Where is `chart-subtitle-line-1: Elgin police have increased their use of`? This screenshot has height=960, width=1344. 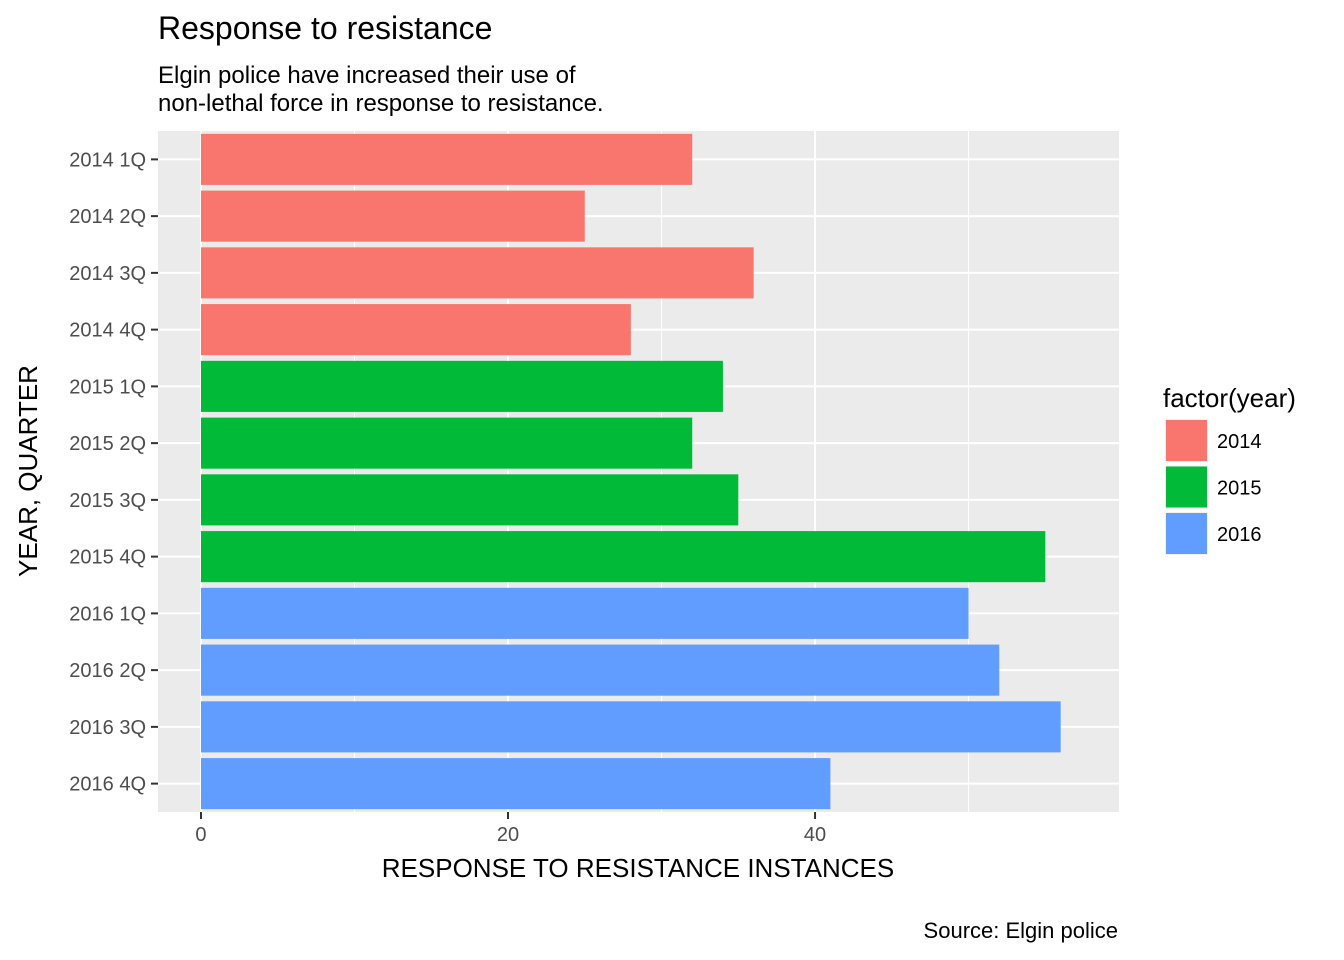
chart-subtitle-line-1: Elgin police have increased their use of is located at coordinates (367, 75).